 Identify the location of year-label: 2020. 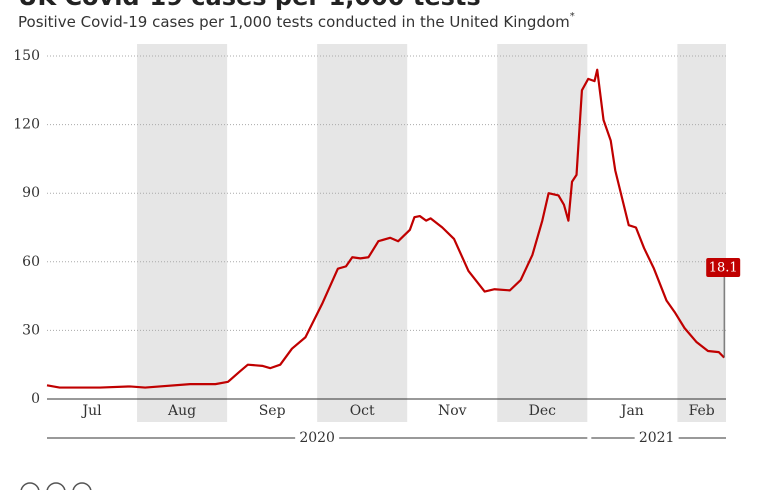
(317, 438).